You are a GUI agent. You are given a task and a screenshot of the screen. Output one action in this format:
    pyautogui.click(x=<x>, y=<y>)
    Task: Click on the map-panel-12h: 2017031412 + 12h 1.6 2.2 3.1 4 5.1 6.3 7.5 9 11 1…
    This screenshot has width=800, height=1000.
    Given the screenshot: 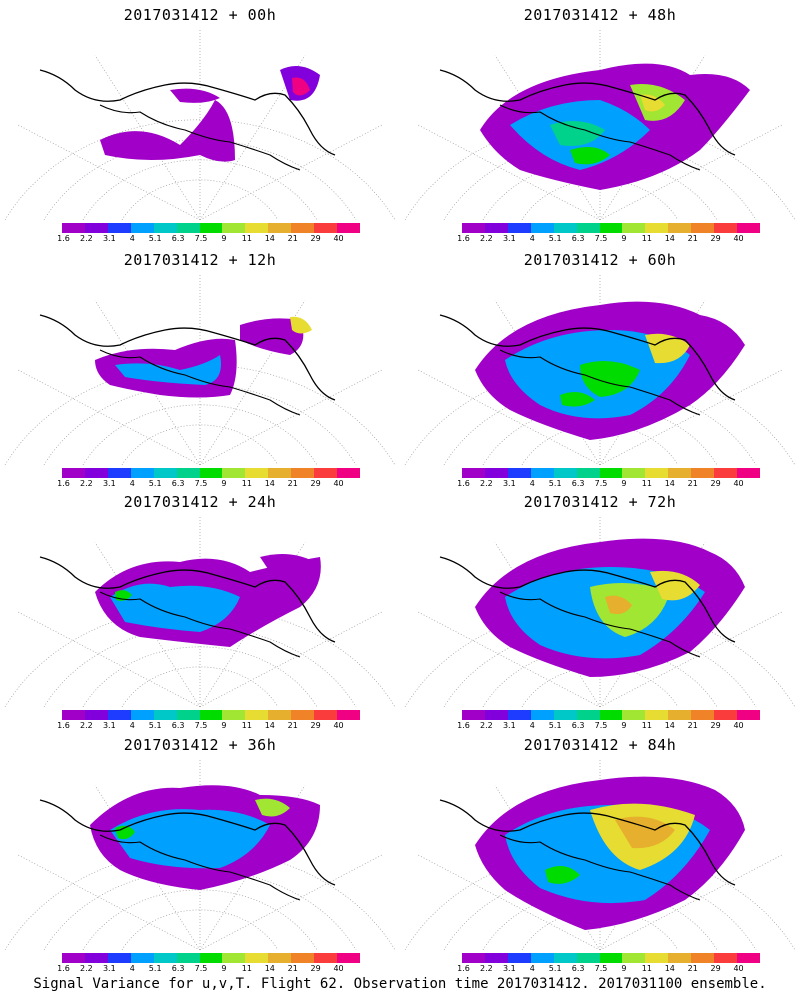 What is the action you would take?
    pyautogui.click(x=200, y=367)
    